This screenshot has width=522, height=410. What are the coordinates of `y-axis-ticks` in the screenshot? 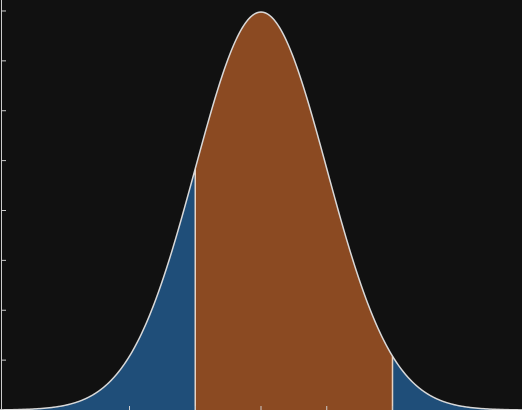 It's located at (3, 185).